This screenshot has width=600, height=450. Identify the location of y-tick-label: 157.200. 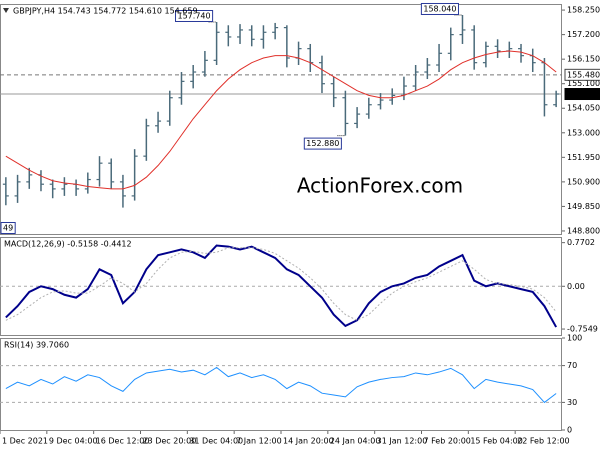
(583, 34).